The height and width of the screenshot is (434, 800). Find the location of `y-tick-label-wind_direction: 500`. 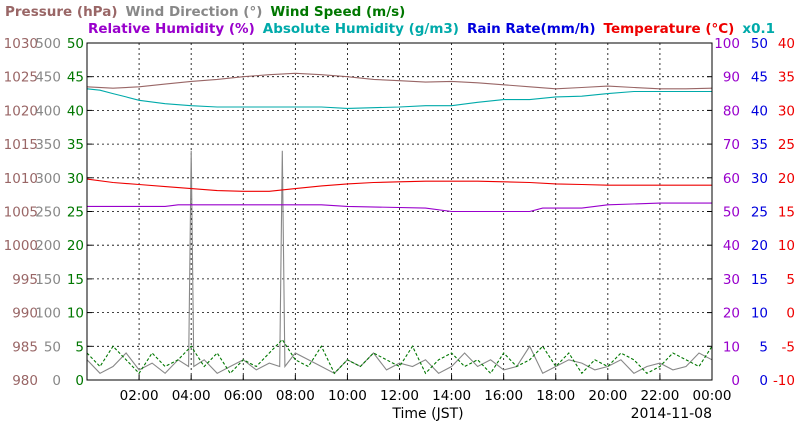

y-tick-label-wind_direction: 500 is located at coordinates (48, 44).